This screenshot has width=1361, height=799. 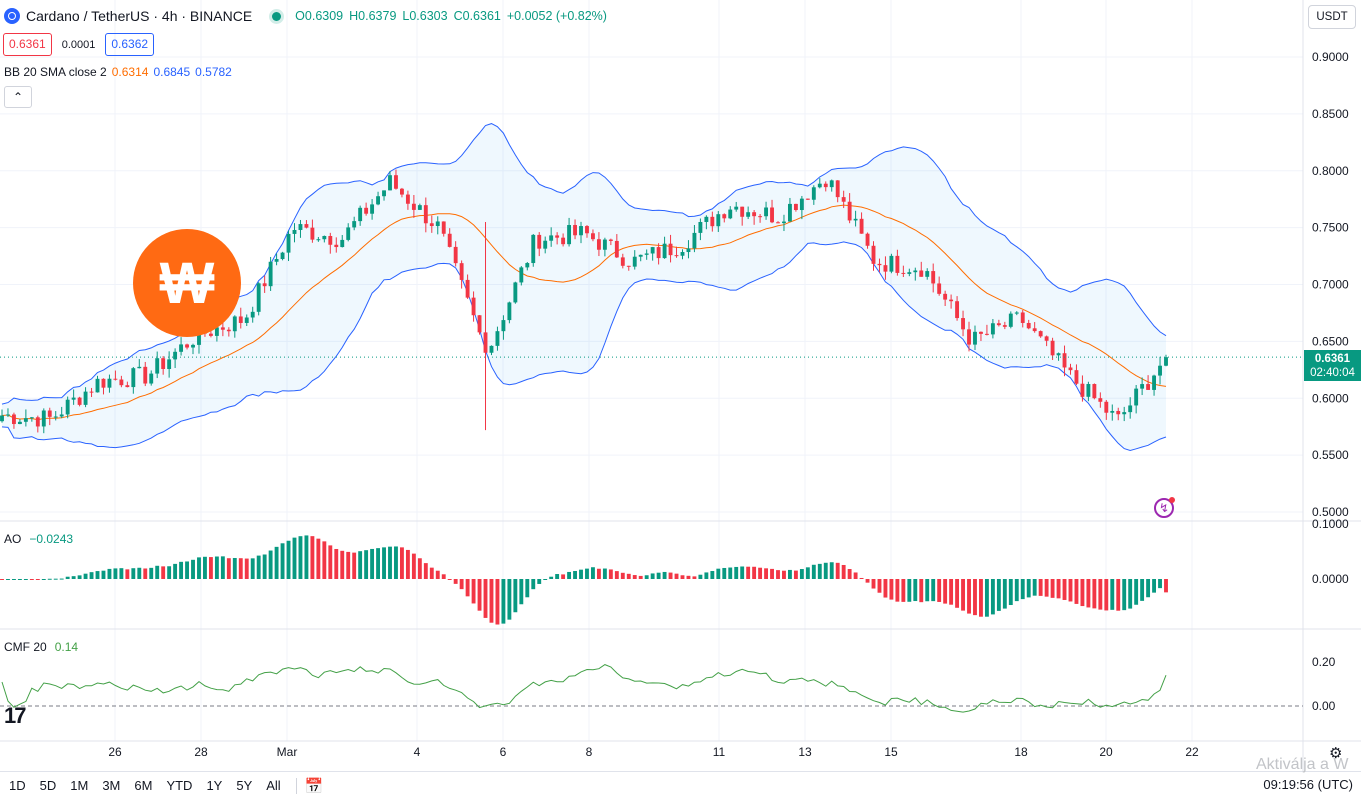 What do you see at coordinates (503, 752) in the screenshot?
I see `time-tick-label: 6` at bounding box center [503, 752].